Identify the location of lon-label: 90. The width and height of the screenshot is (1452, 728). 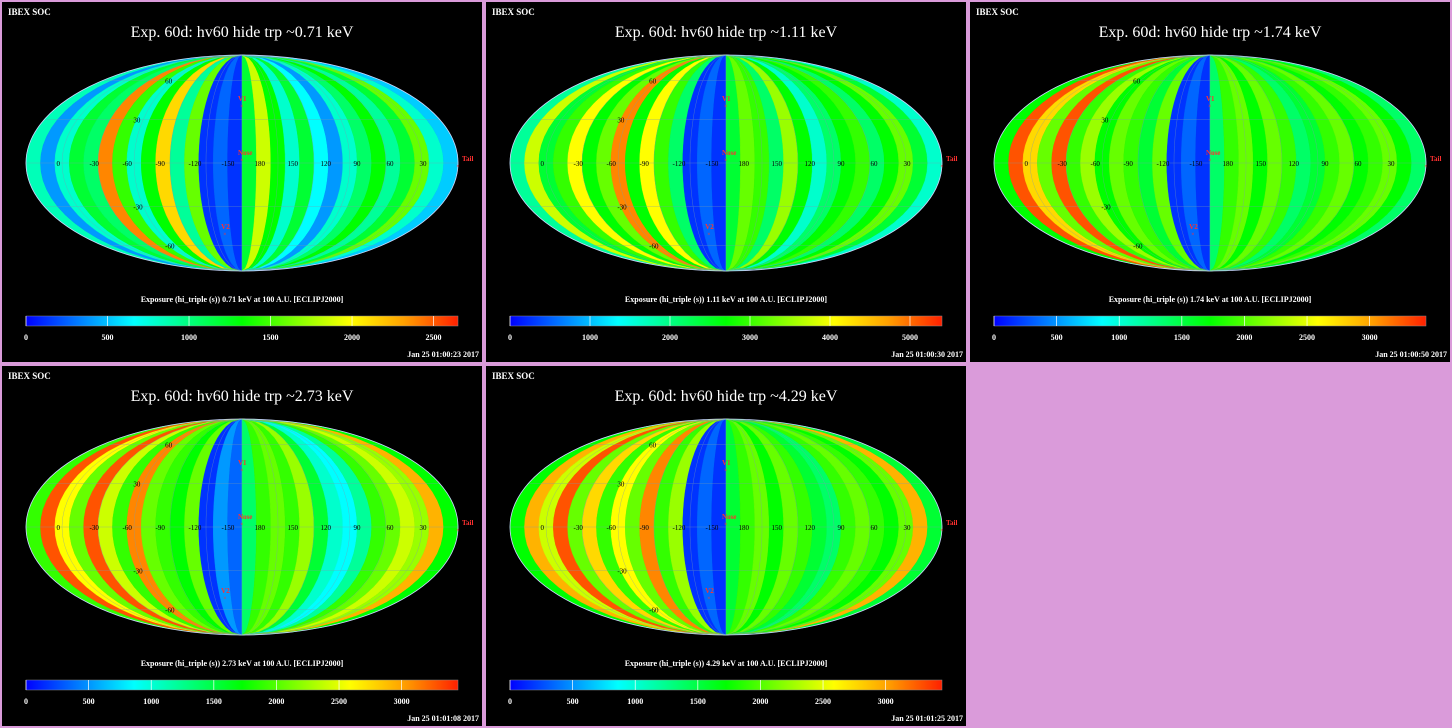
(841, 528).